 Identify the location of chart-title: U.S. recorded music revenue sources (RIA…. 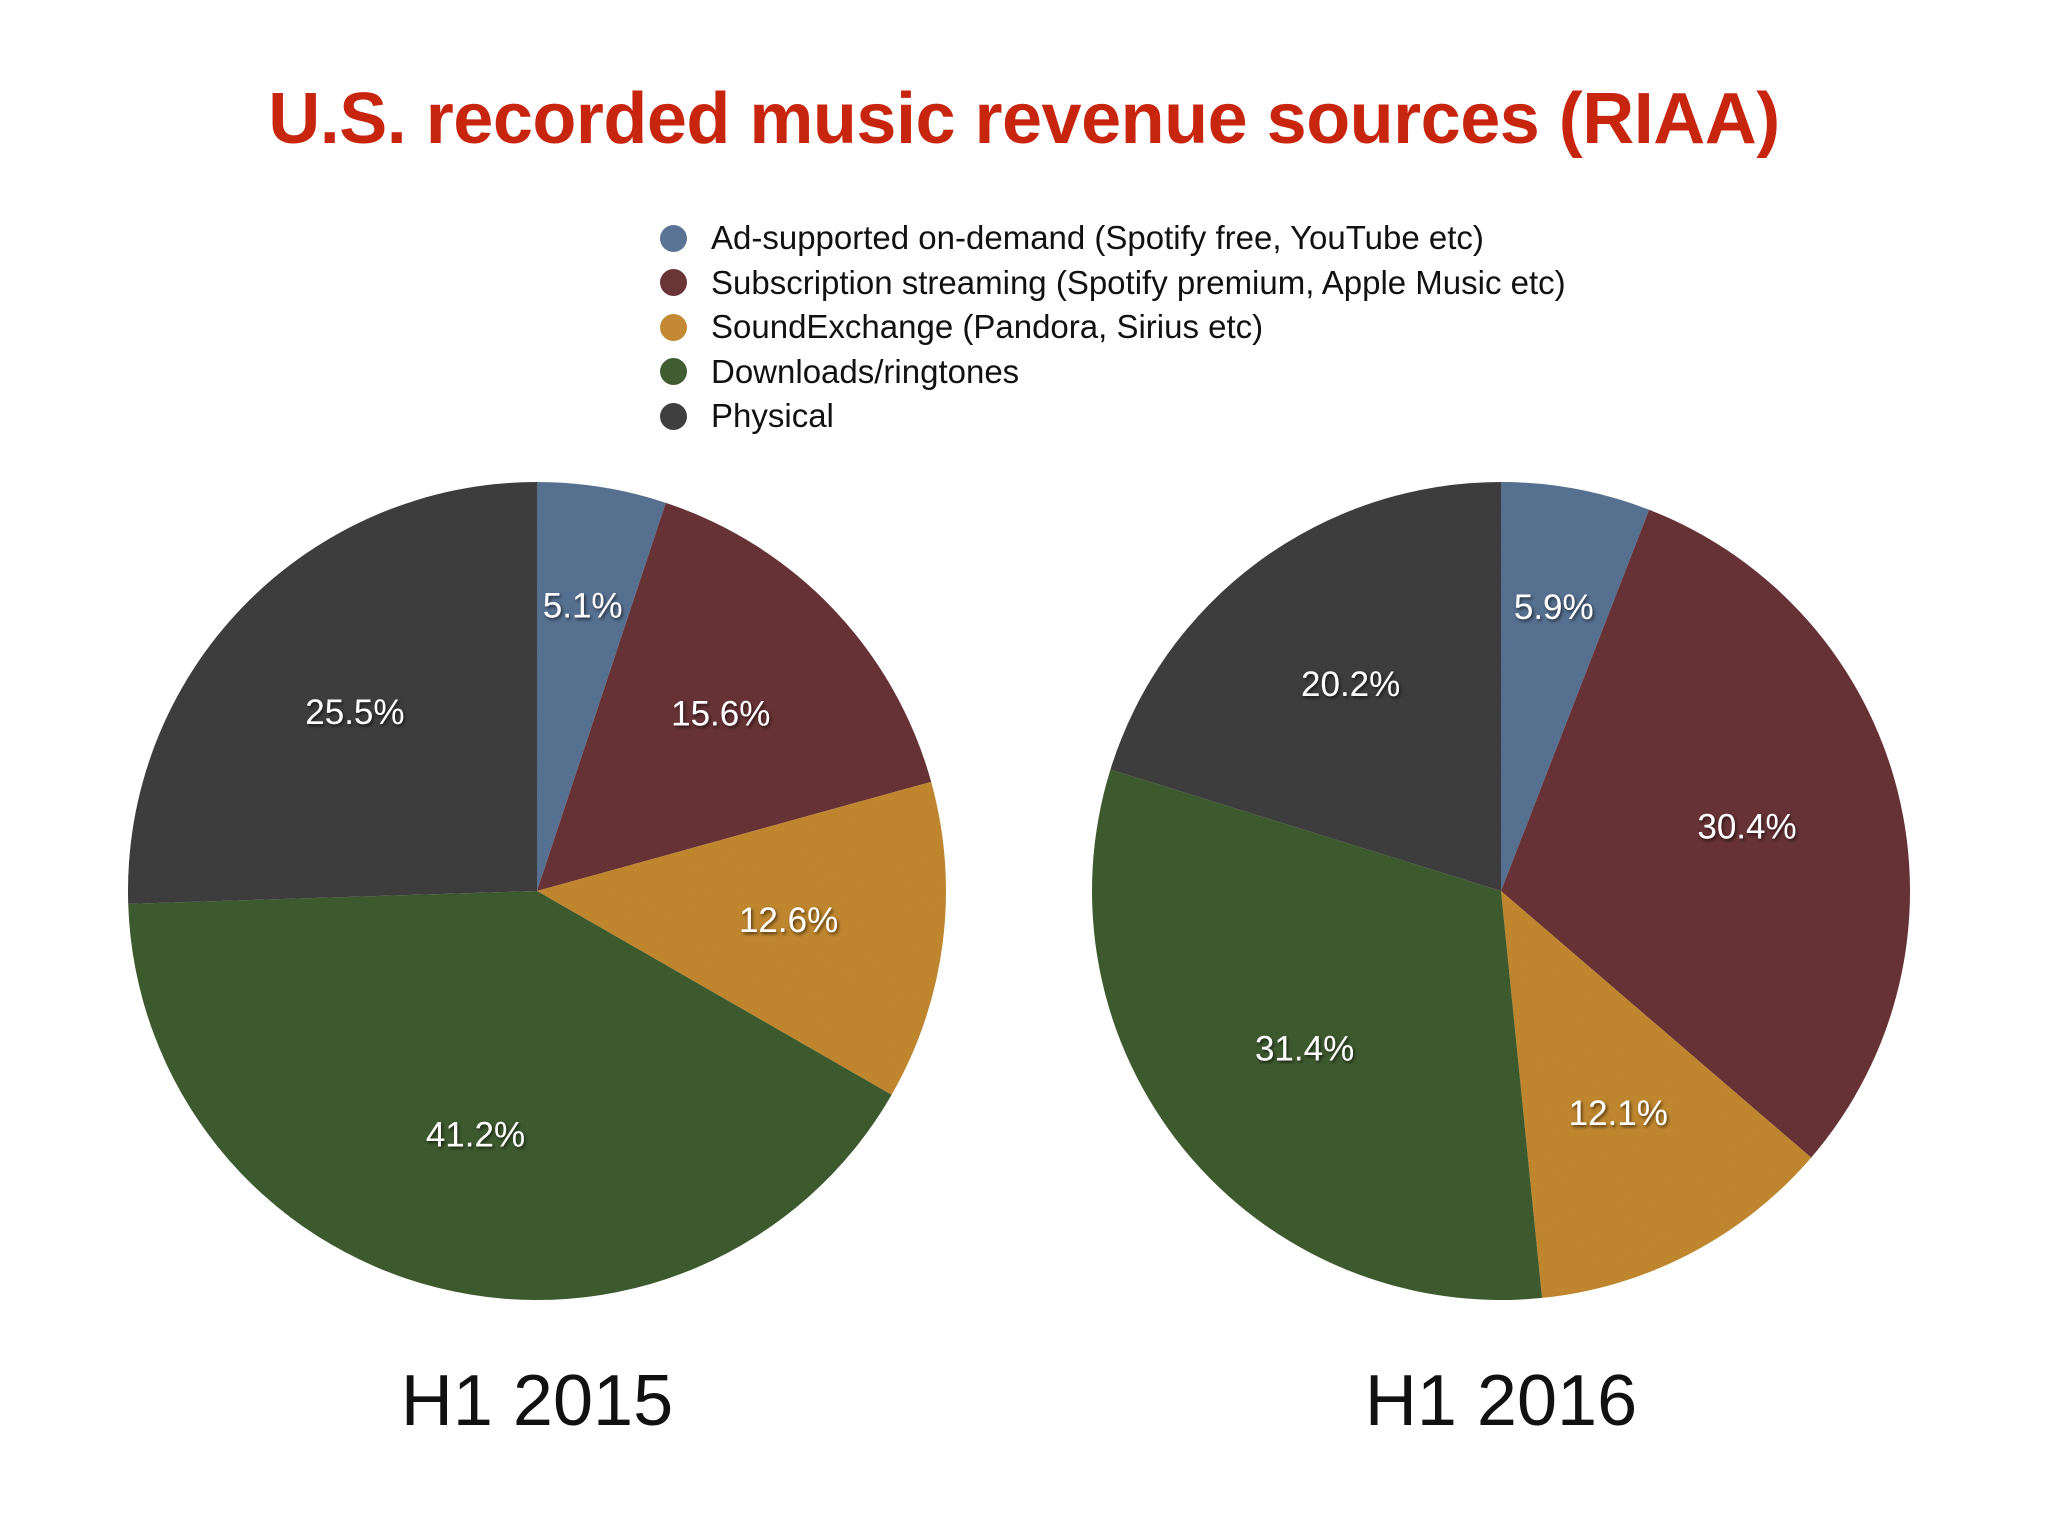
(1024, 119).